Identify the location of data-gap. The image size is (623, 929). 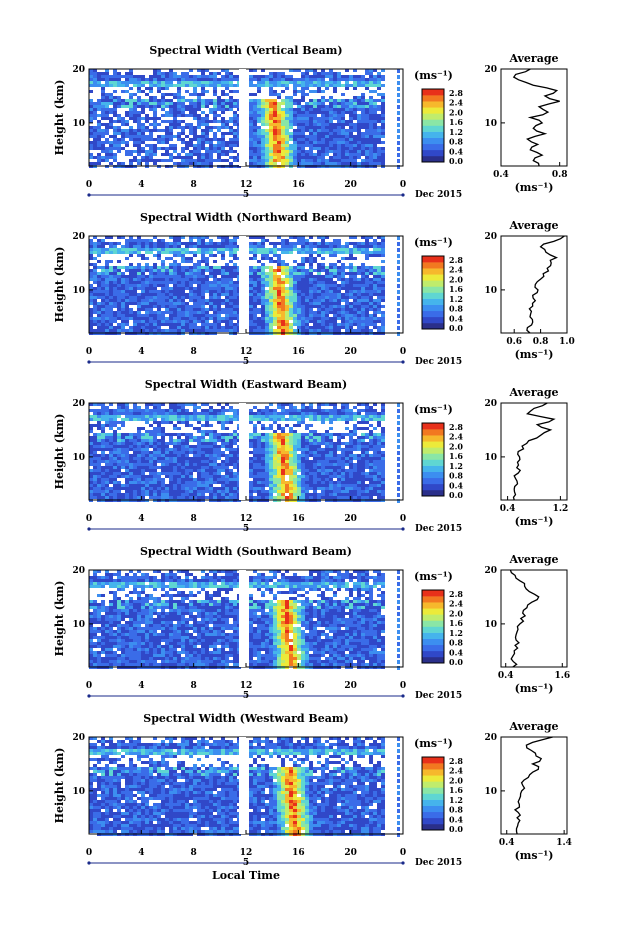
(242, 284).